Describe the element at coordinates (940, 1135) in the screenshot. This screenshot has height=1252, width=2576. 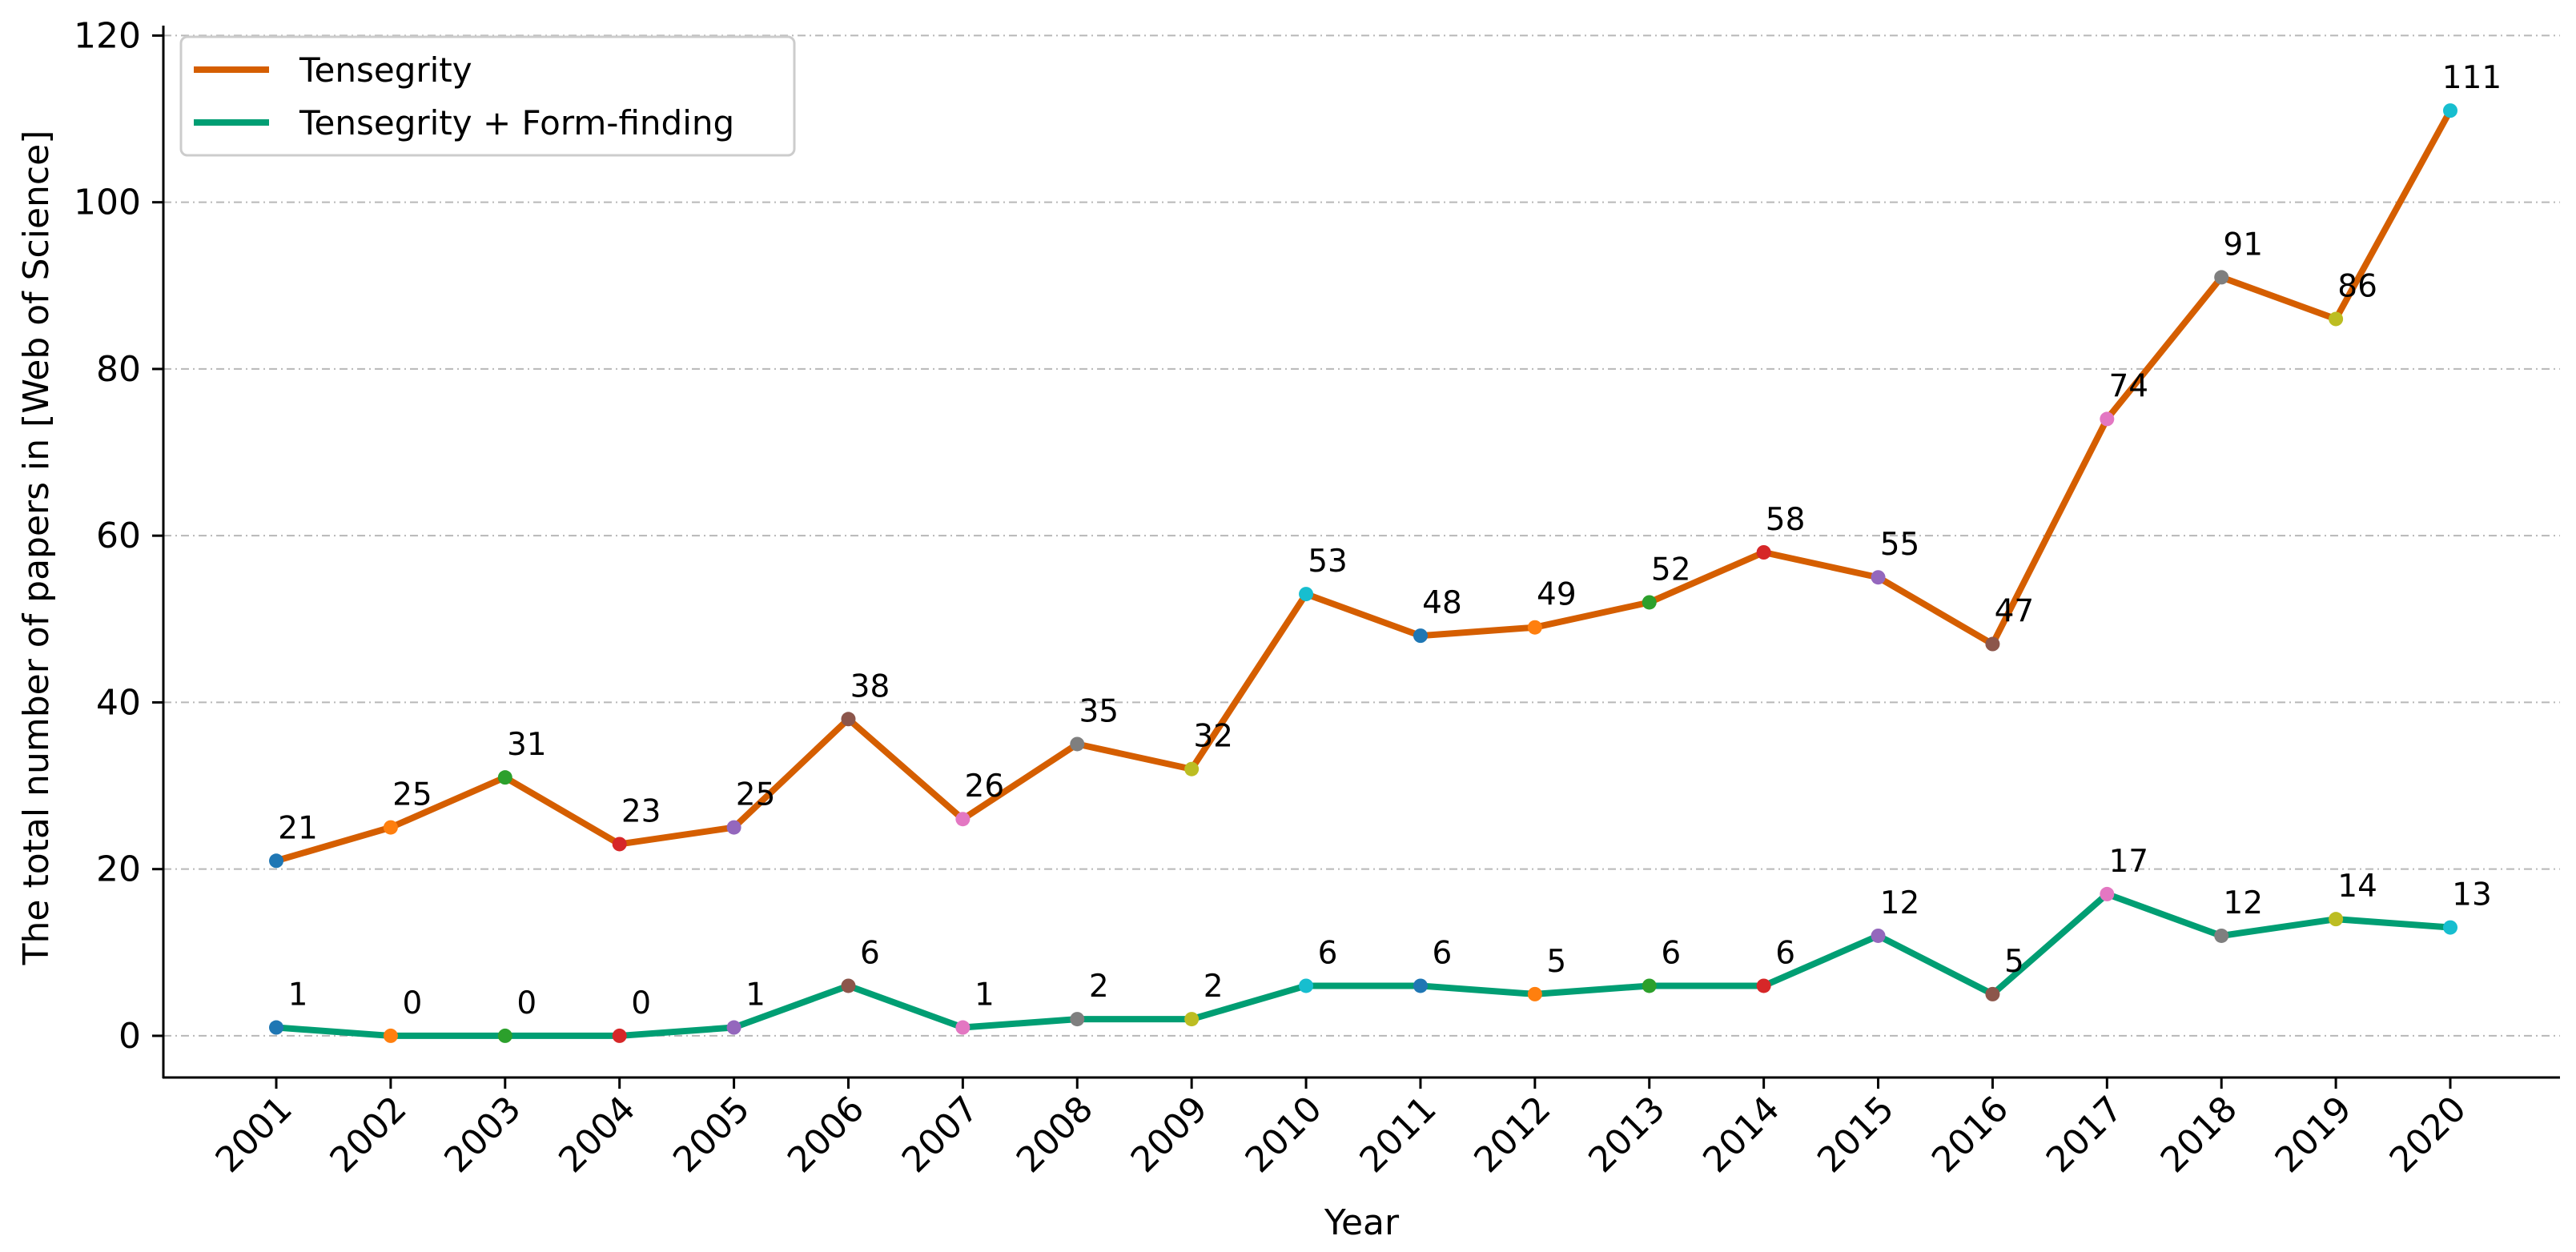
I see `x-tick-label: 2007` at that location.